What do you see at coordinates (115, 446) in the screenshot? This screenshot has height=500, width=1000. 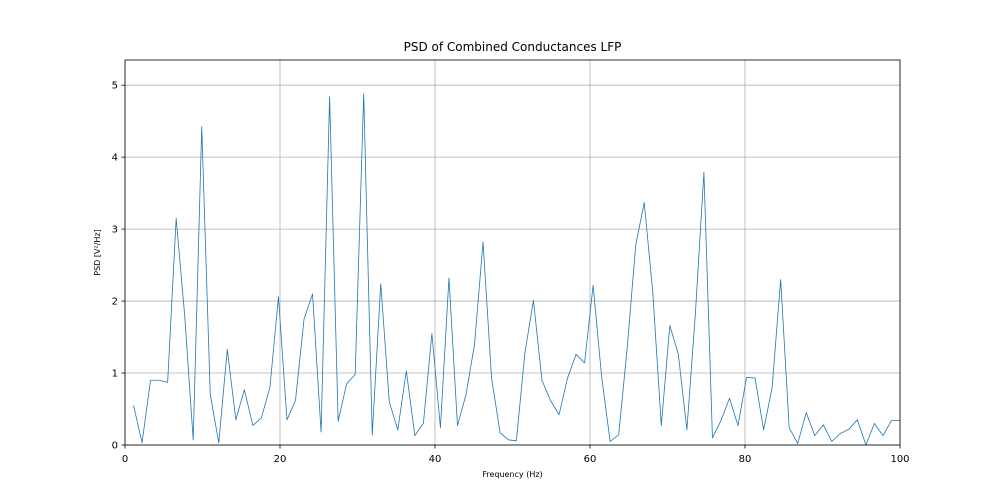 I see `y-tick-label: 0` at bounding box center [115, 446].